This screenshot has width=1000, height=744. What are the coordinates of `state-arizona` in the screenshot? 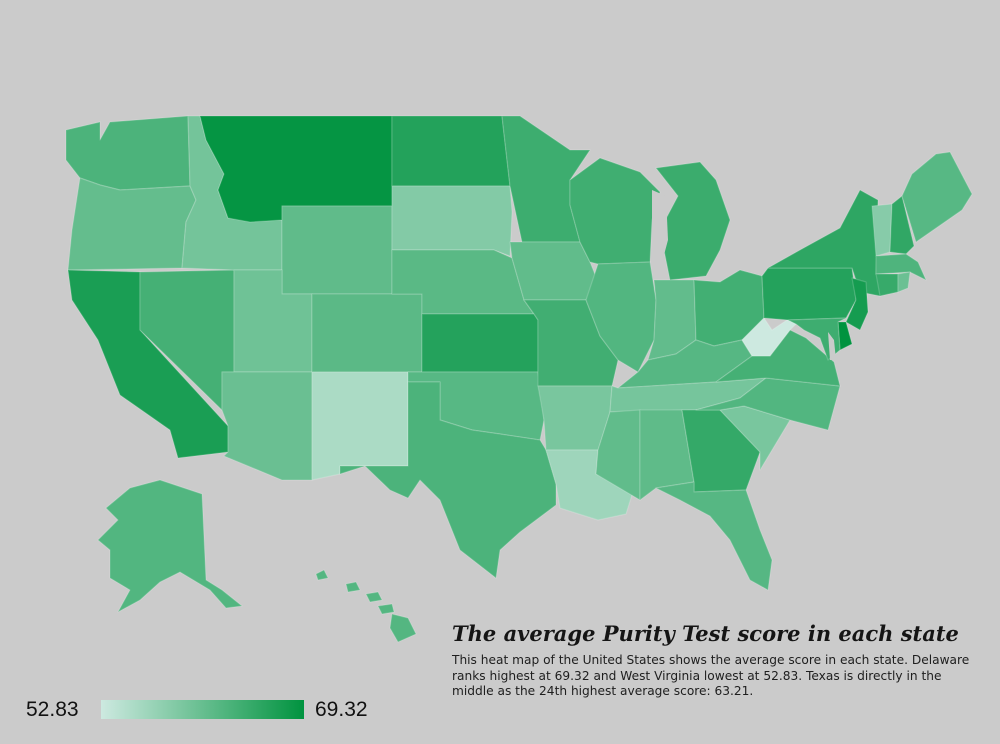 It's located at (267, 426).